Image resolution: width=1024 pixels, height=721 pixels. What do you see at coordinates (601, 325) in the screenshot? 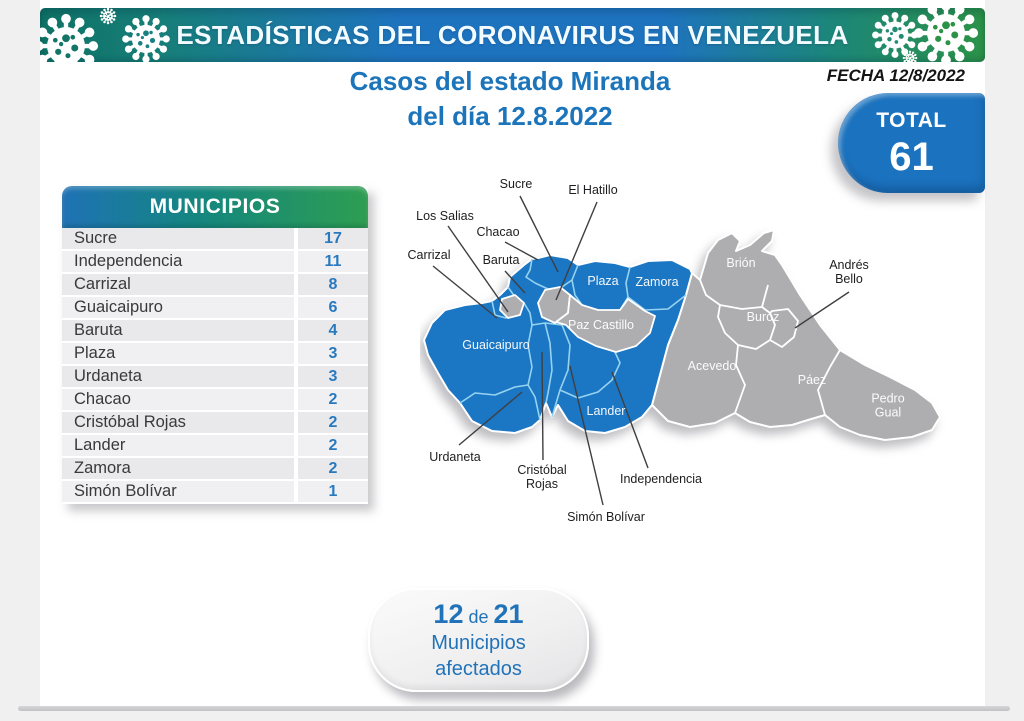
I see `map-region-label: Paz Castillo` at bounding box center [601, 325].